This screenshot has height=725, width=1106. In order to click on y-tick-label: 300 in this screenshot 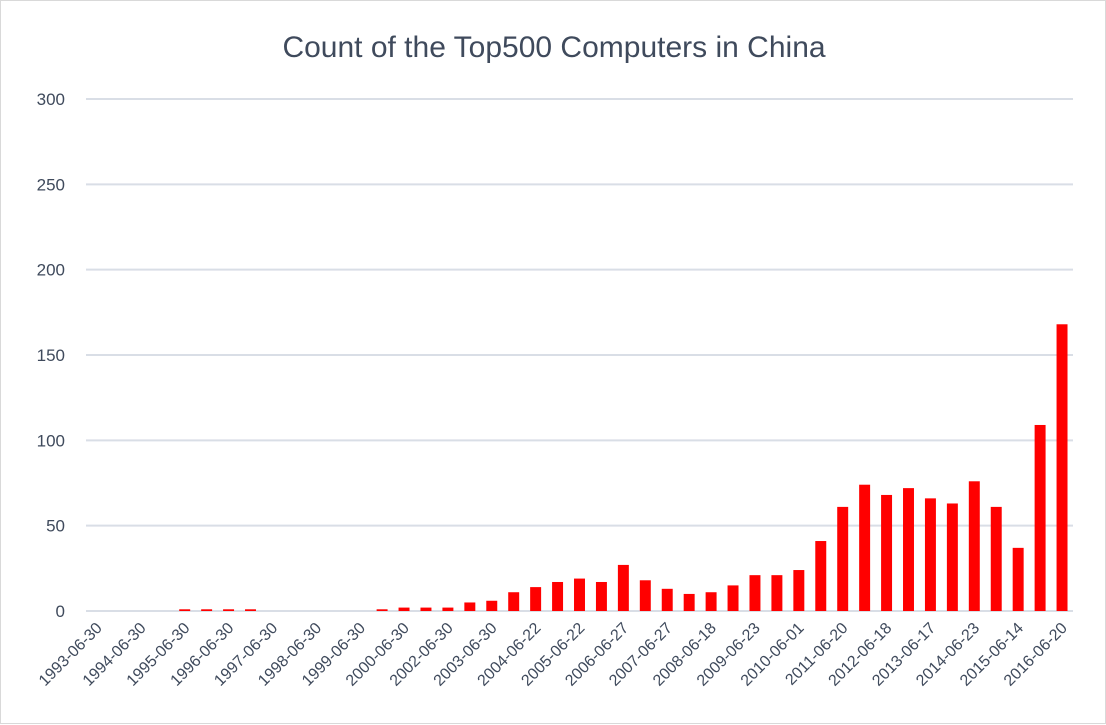, I will do `click(51, 99)`.